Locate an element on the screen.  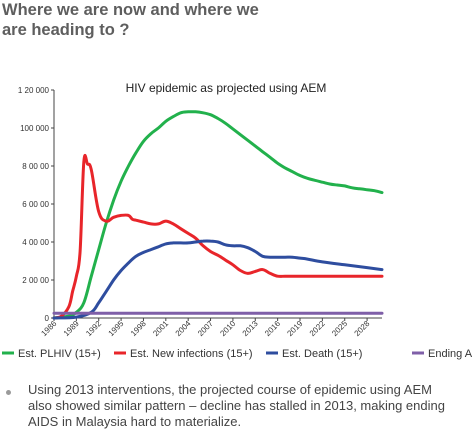
legend-label-3: Est. Death (15+) is located at coordinates (322, 354).